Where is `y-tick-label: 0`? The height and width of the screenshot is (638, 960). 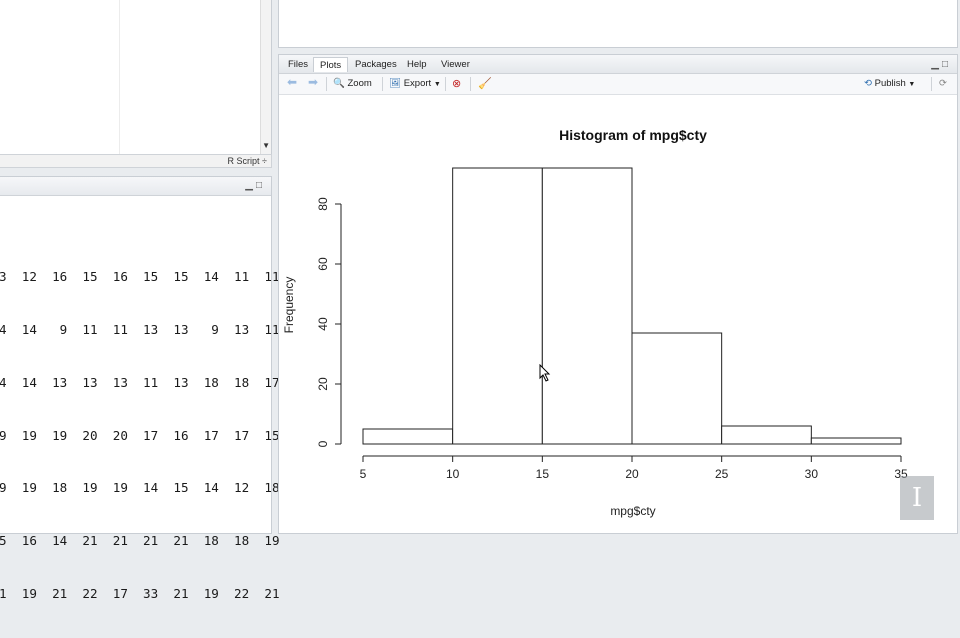 y-tick-label: 0 is located at coordinates (323, 443).